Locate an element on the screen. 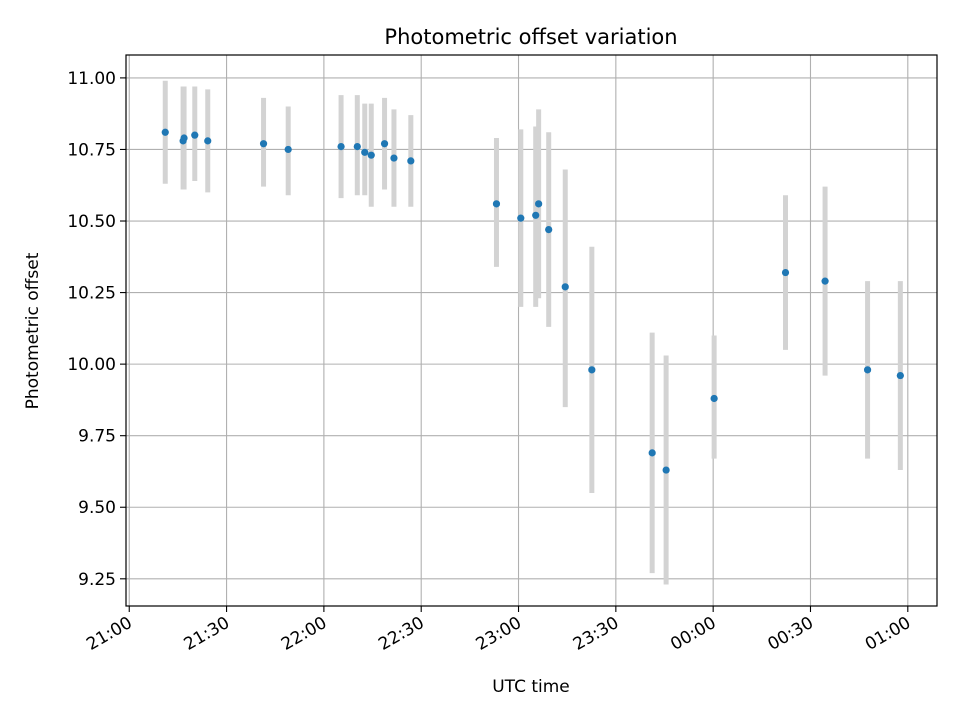 This screenshot has width=960, height=720. y-tick-label: 10.00 is located at coordinates (91, 365).